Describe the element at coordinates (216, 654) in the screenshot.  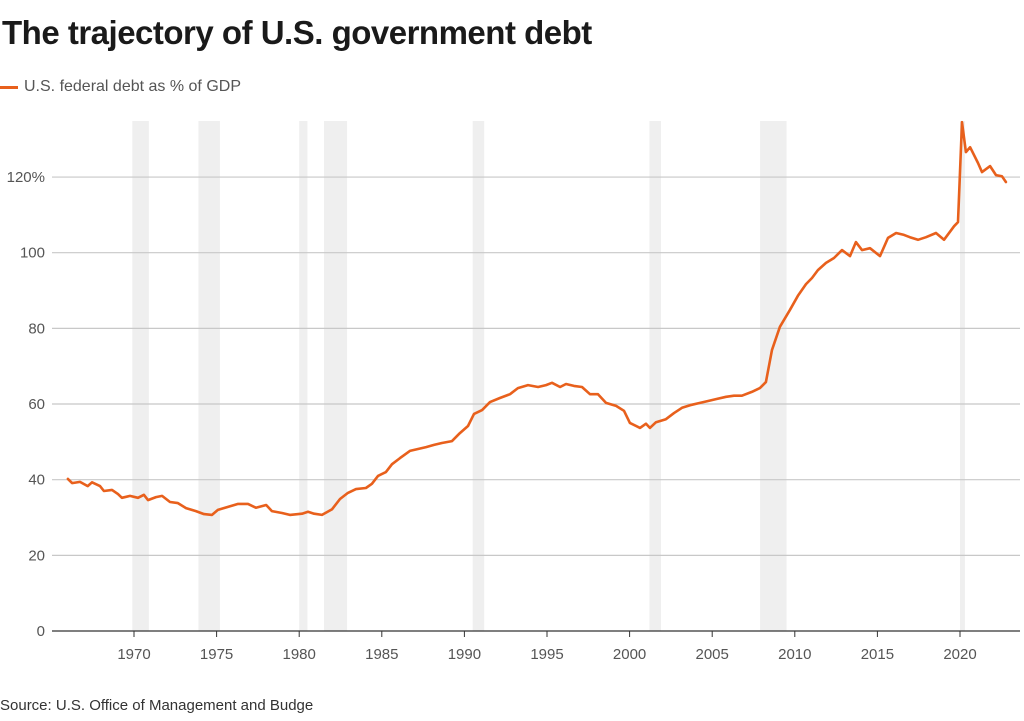
I see `x-tick-label: 1975` at that location.